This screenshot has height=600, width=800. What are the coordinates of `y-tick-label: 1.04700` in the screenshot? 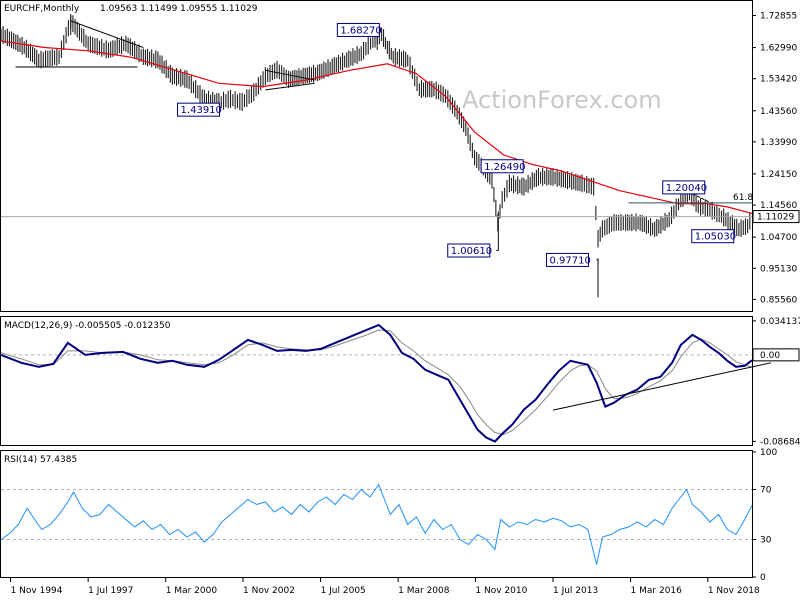 It's located at (778, 238).